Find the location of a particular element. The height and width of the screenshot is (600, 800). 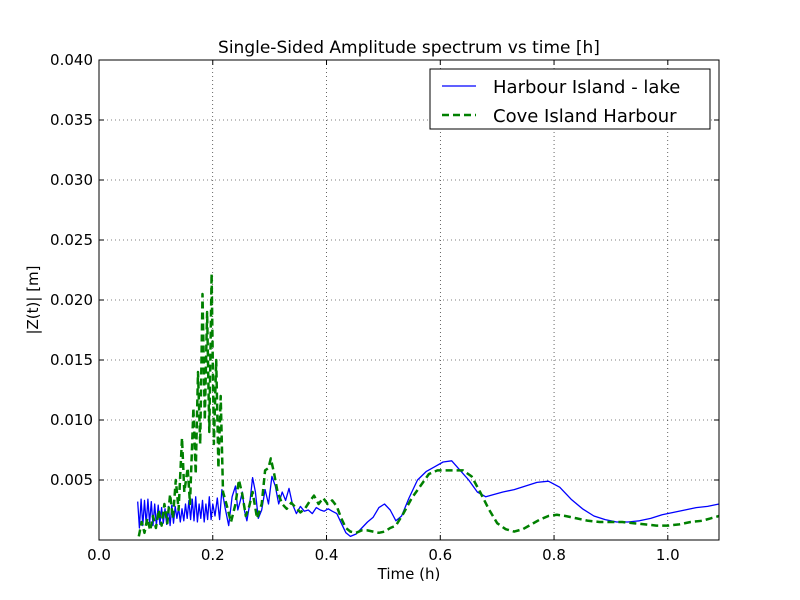

x-tick-labels: 0.0 0.2 0.4 0.6 0.8 1.0 is located at coordinates (383, 555).